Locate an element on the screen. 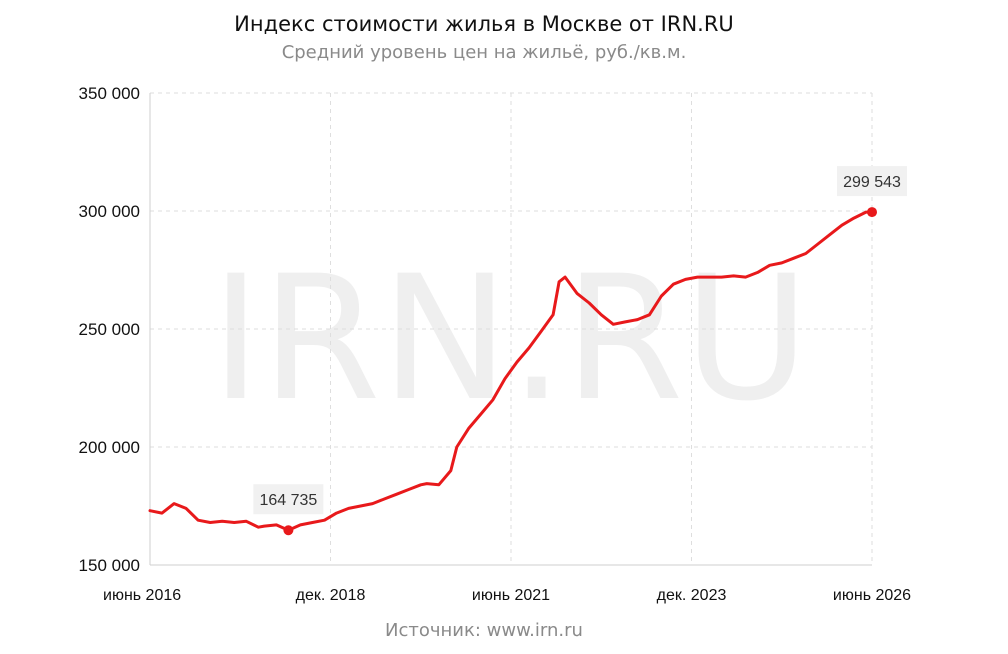 The height and width of the screenshot is (654, 1008). x-tick-label: июнь 2026 is located at coordinates (872, 595).